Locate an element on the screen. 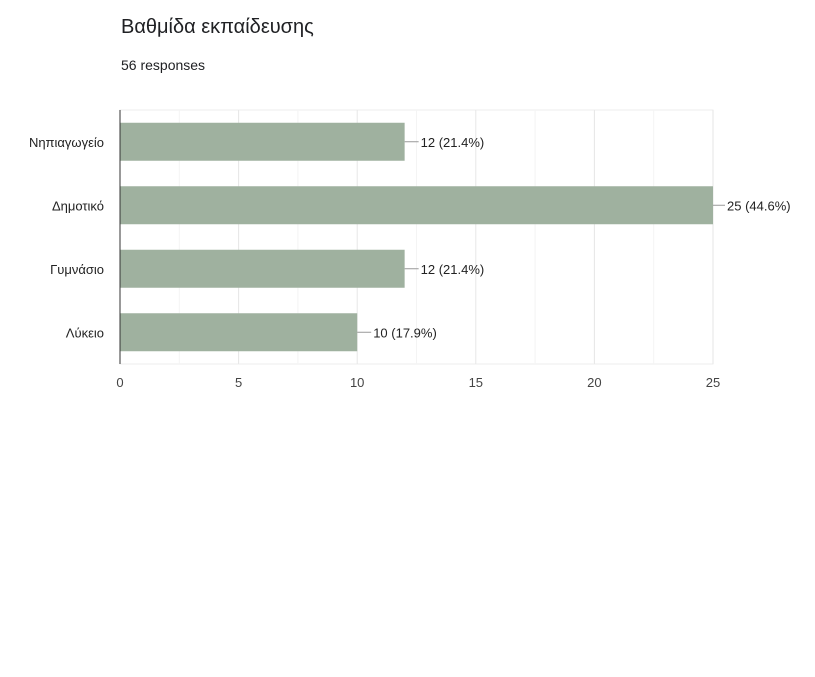 This screenshot has height=677, width=815. x-tick-label: 10 is located at coordinates (357, 382).